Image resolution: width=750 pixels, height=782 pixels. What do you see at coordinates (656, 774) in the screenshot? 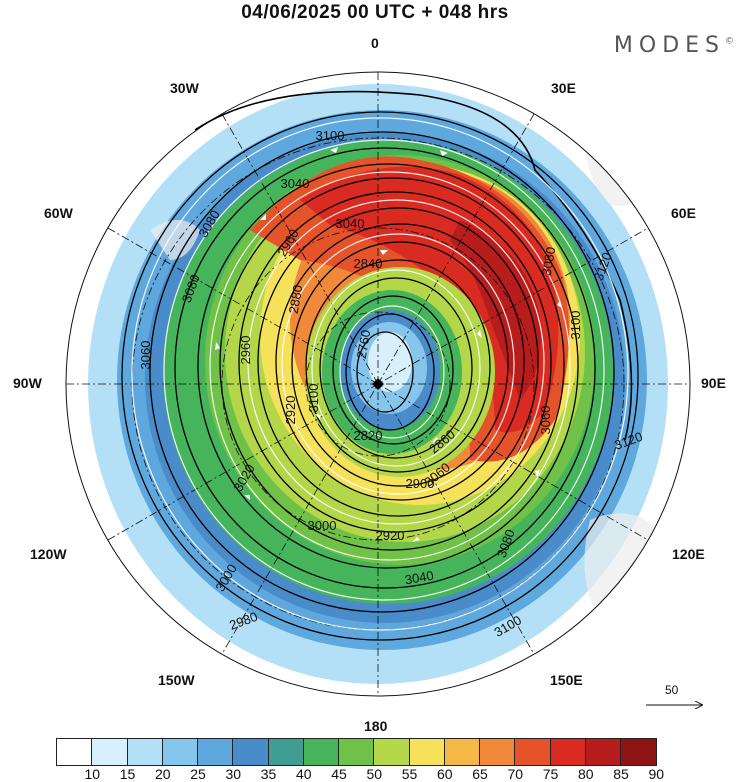
I see `colorbar-tick-label: 90` at bounding box center [656, 774].